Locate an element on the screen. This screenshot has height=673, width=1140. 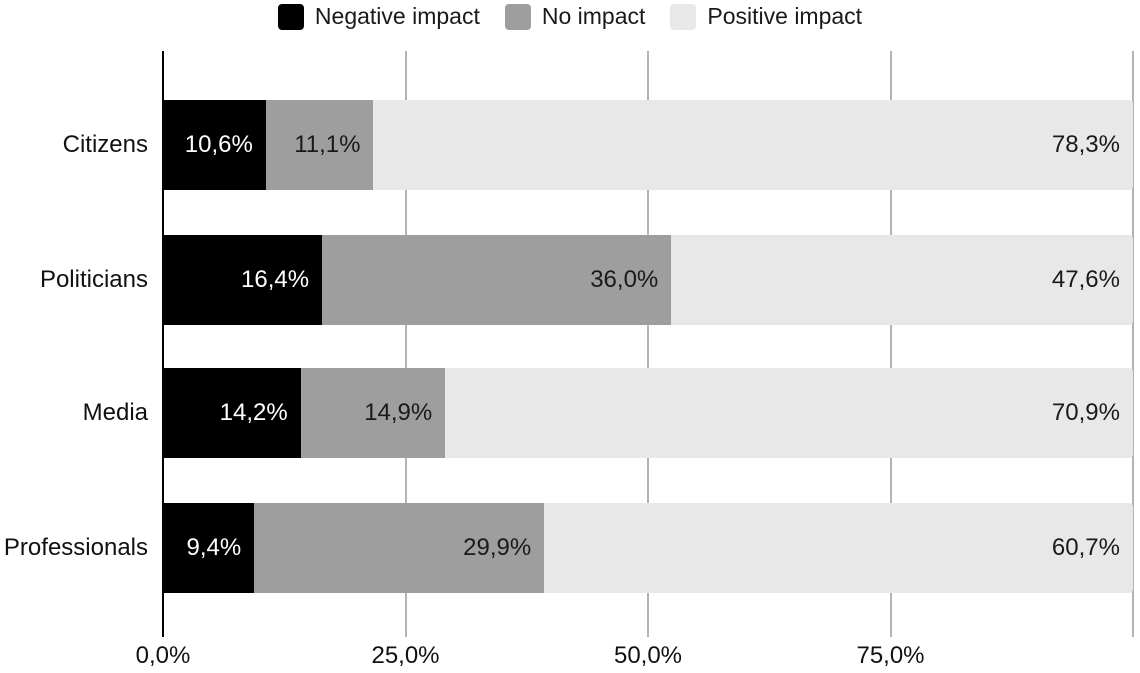
legend-label: Positive impact is located at coordinates (785, 16).